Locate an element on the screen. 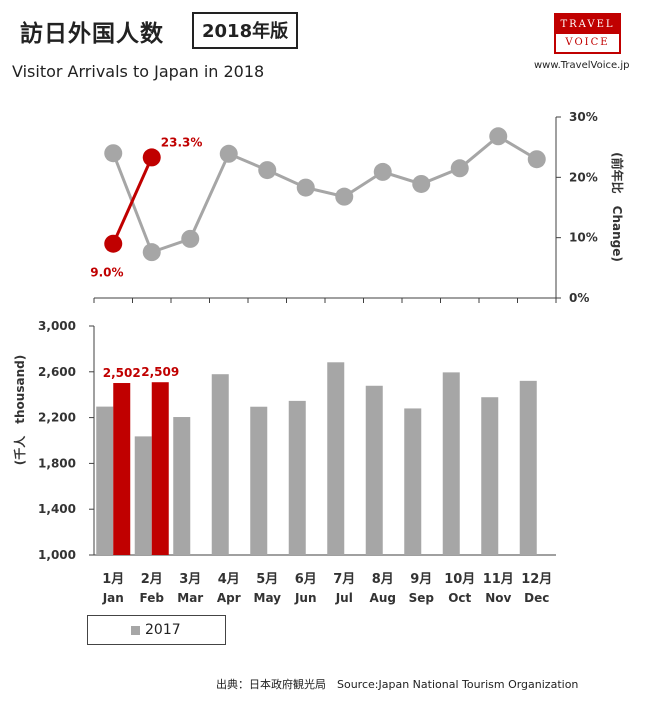 Image resolution: width=655 pixels, height=707 pixels. x-tick-label-ja: 3月 is located at coordinates (190, 579).